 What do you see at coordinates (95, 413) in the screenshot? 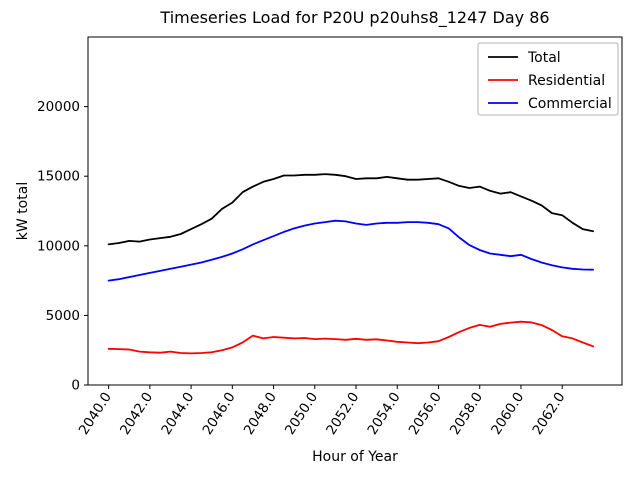
I see `x-tick-label: 2040.0` at bounding box center [95, 413].